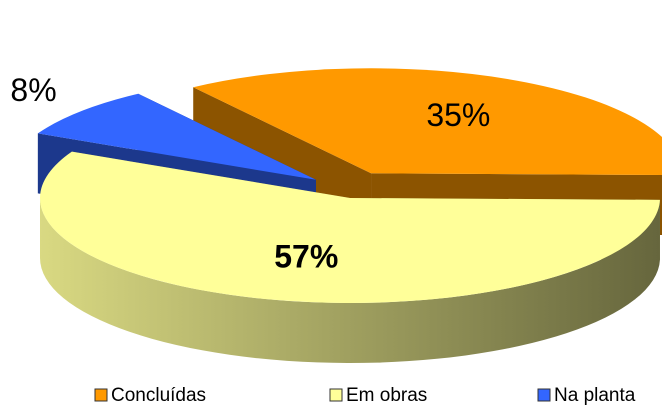  I want to click on slice-top, so click(176, 136).